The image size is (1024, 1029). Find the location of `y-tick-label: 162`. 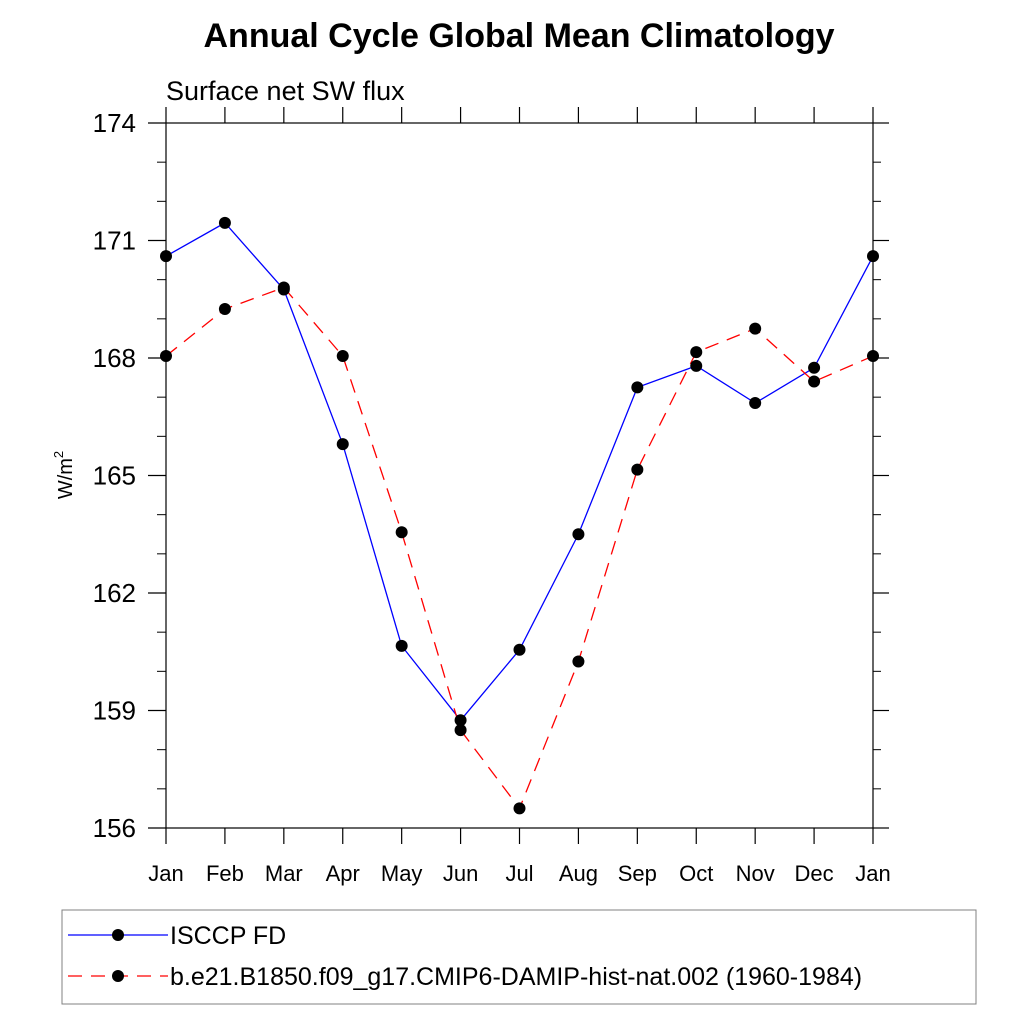

y-tick-label: 162 is located at coordinates (114, 593).